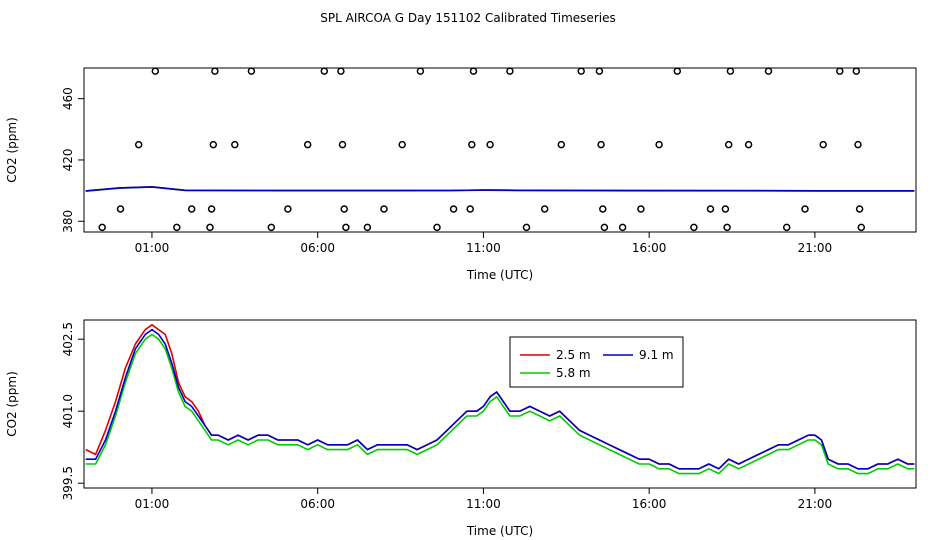 The image size is (936, 540). Describe the element at coordinates (68, 221) in the screenshot. I see `calibration-y-tick-label: 380` at that location.